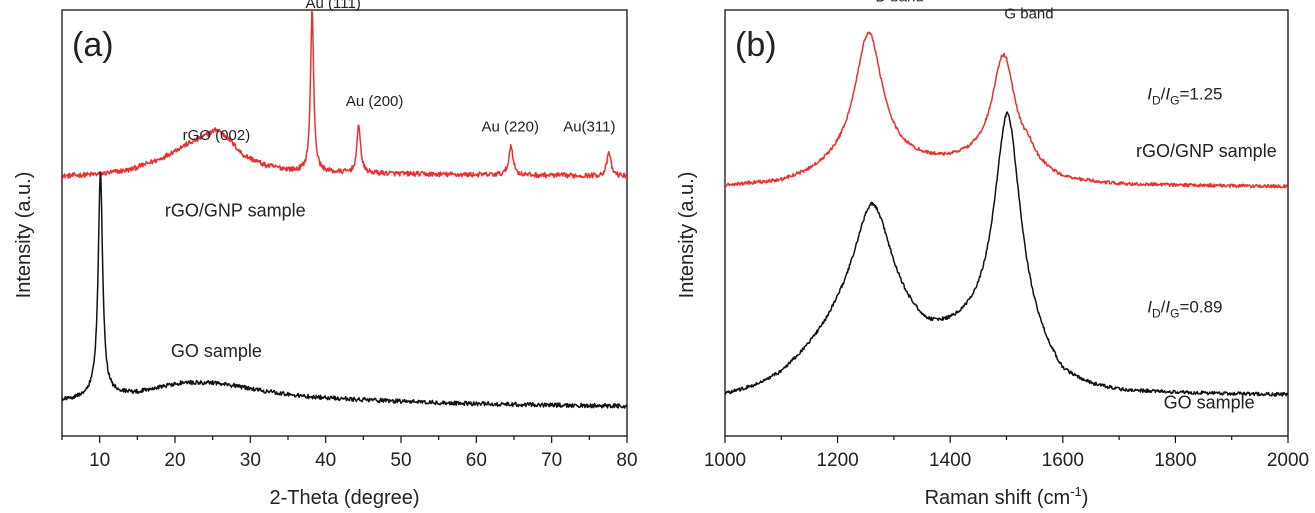 The image size is (1315, 513). I want to click on peak-annotation: G band, so click(1028, 14).